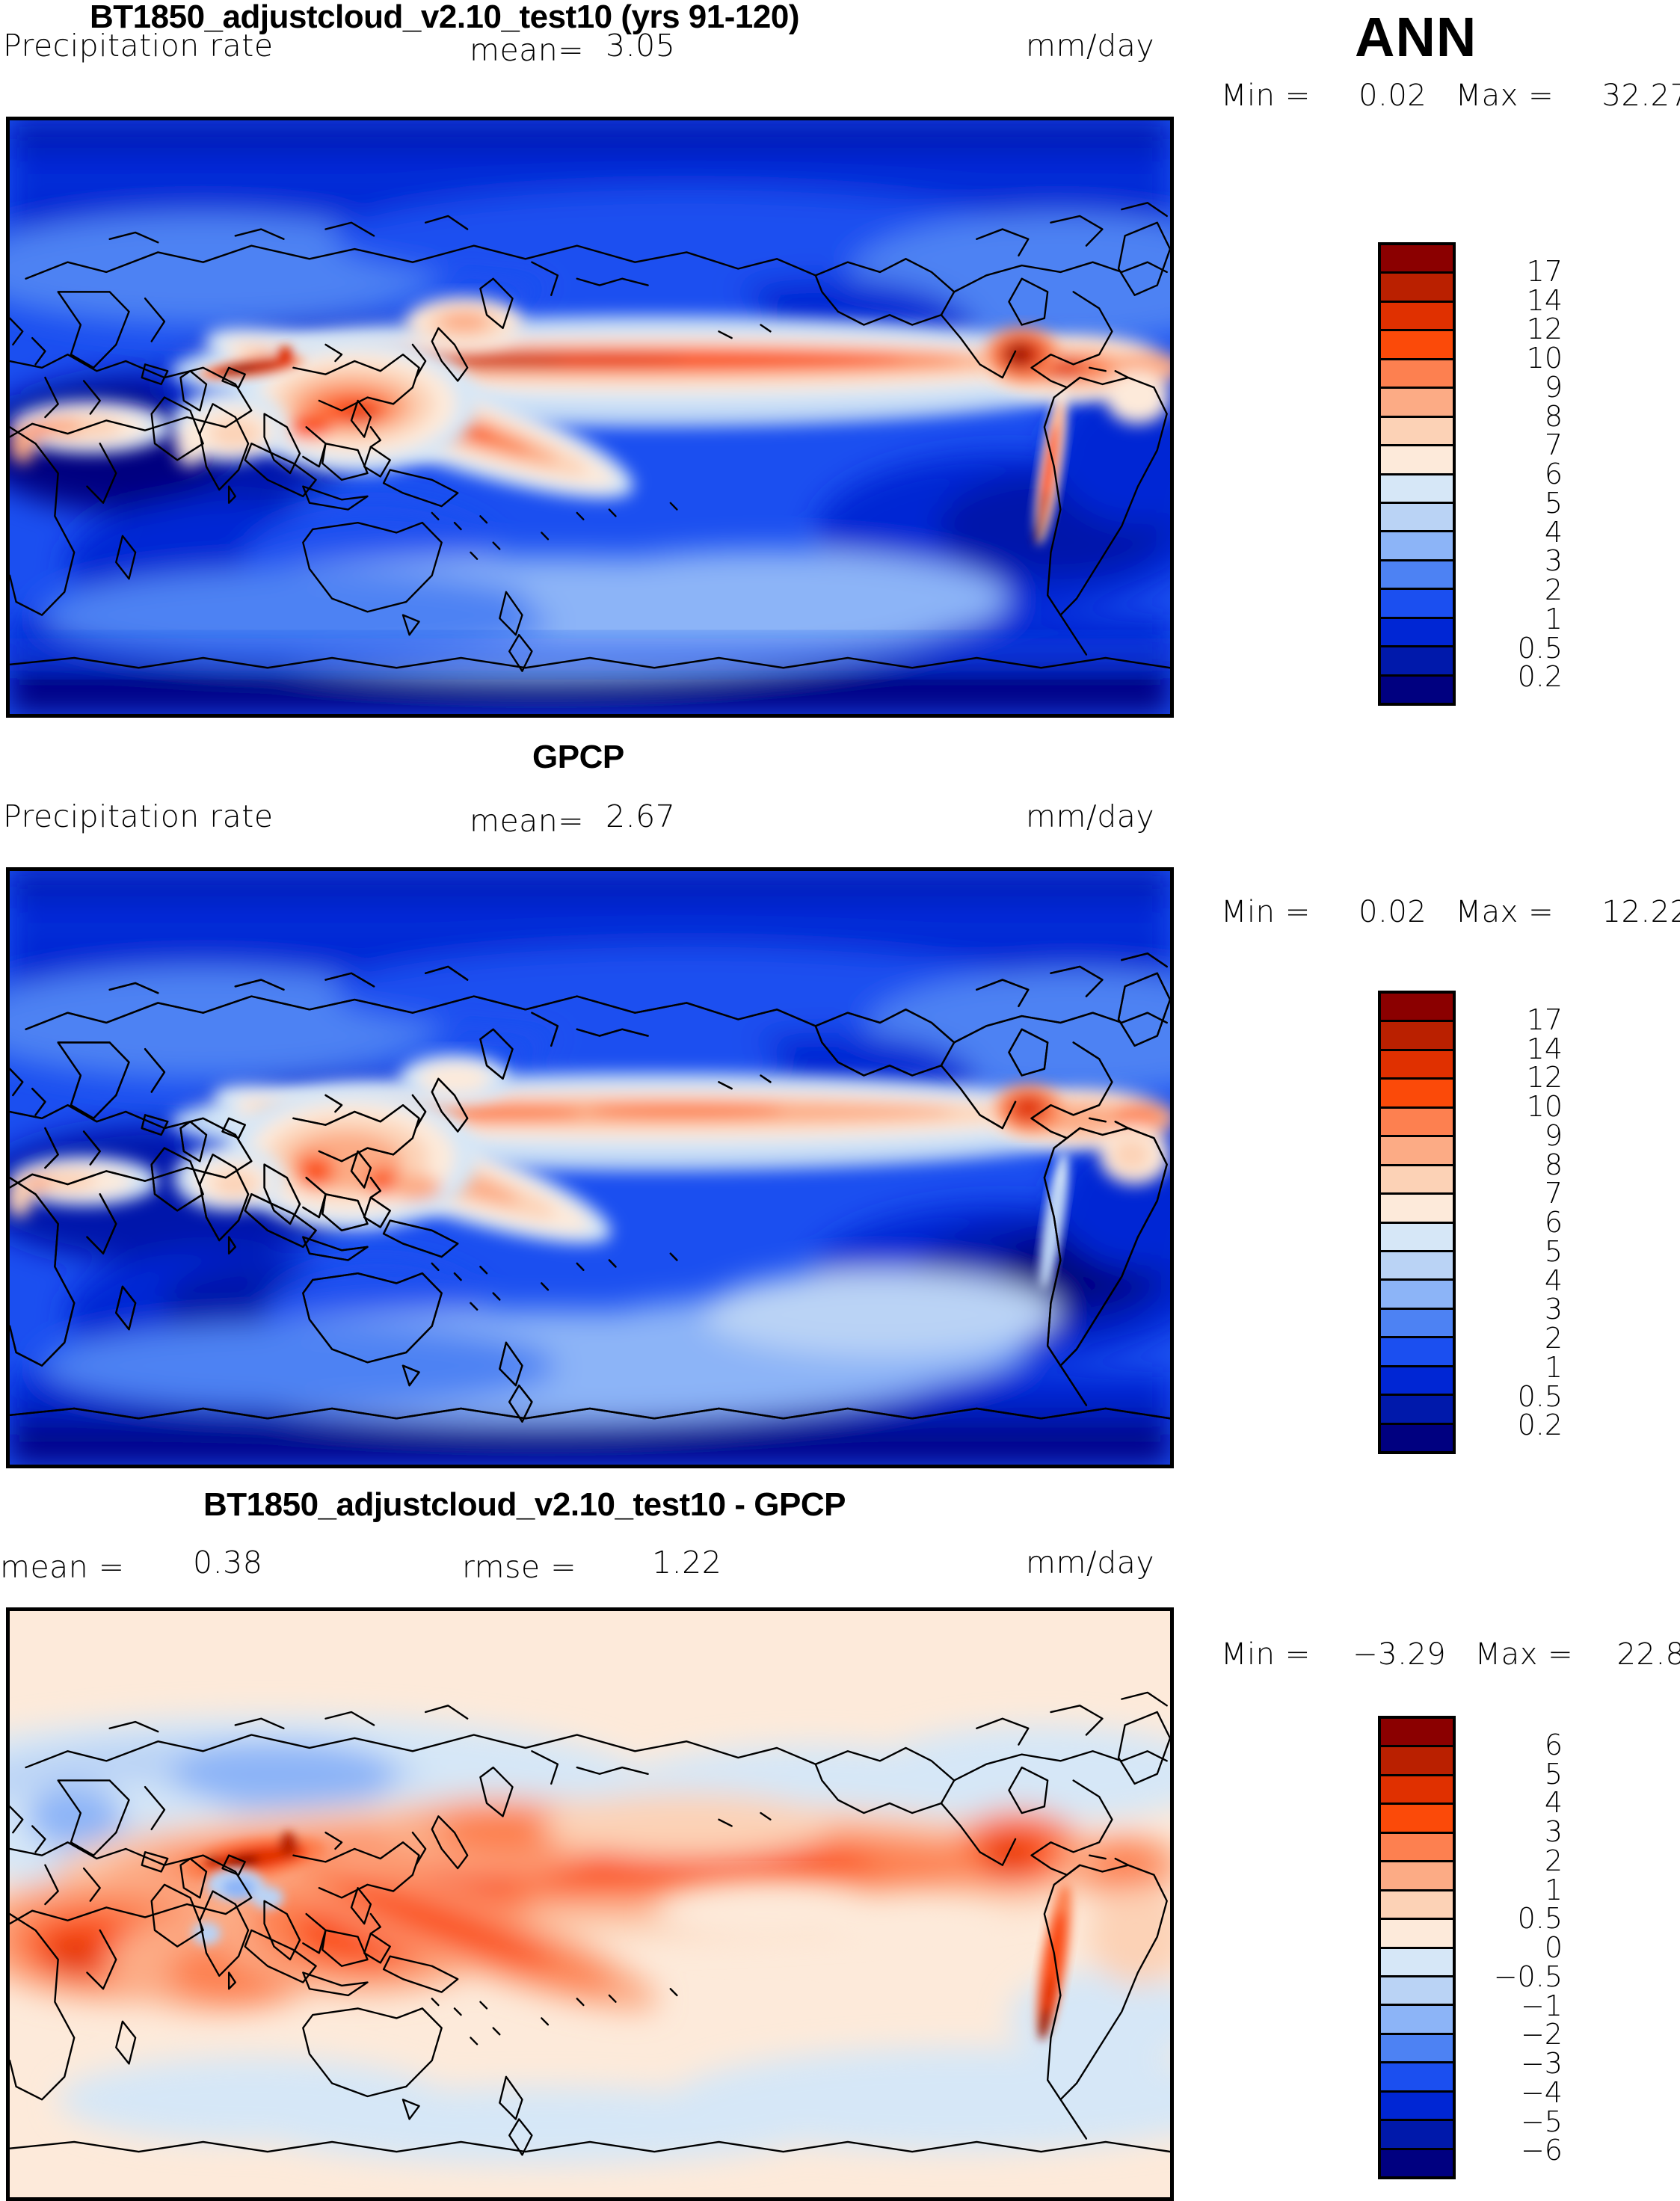 The width and height of the screenshot is (1680, 2201). What do you see at coordinates (1540, 1425) in the screenshot?
I see `colorbar-tick-label: 0.2` at bounding box center [1540, 1425].